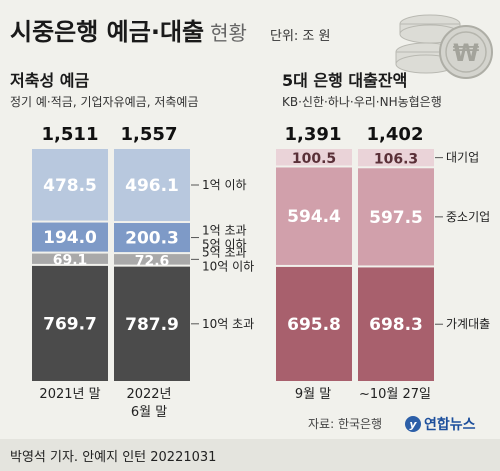 This screenshot has height=471, width=500. What do you see at coordinates (300, 36) in the screenshot?
I see `unit-label: 단위: 조 원` at bounding box center [300, 36].